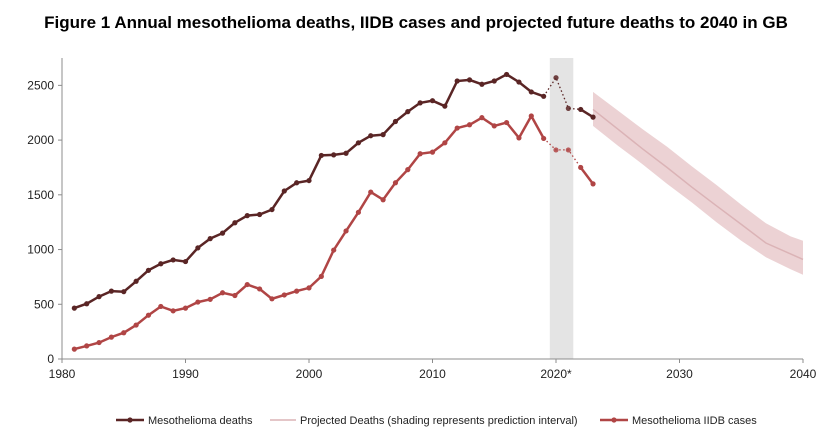 This screenshot has width=832, height=440. Describe the element at coordinates (562, 93) in the screenshot. I see `deaths-line-dotted` at that location.